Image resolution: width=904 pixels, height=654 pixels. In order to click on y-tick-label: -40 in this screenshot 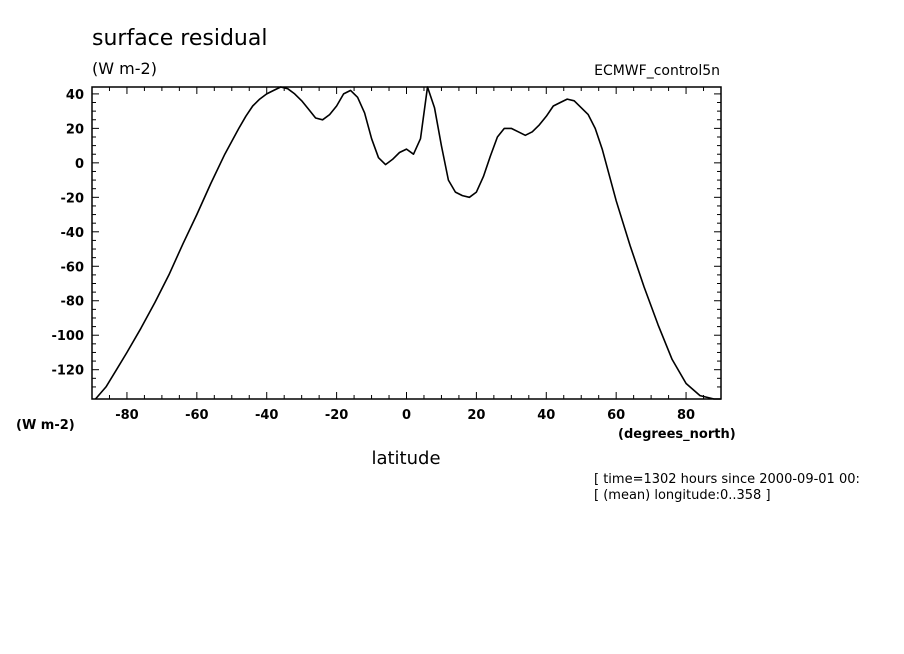, I will do `click(73, 233)`.